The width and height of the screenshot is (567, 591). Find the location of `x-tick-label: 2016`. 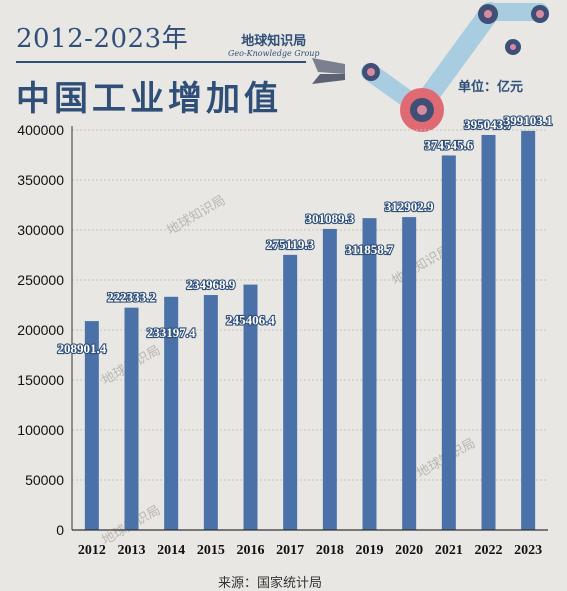

x-tick-label: 2016 is located at coordinates (251, 550).